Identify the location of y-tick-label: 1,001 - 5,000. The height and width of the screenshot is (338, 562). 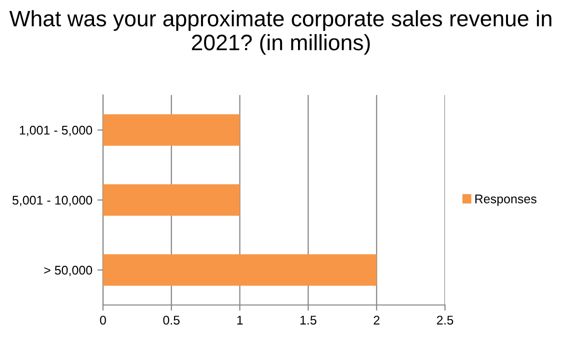
(56, 131).